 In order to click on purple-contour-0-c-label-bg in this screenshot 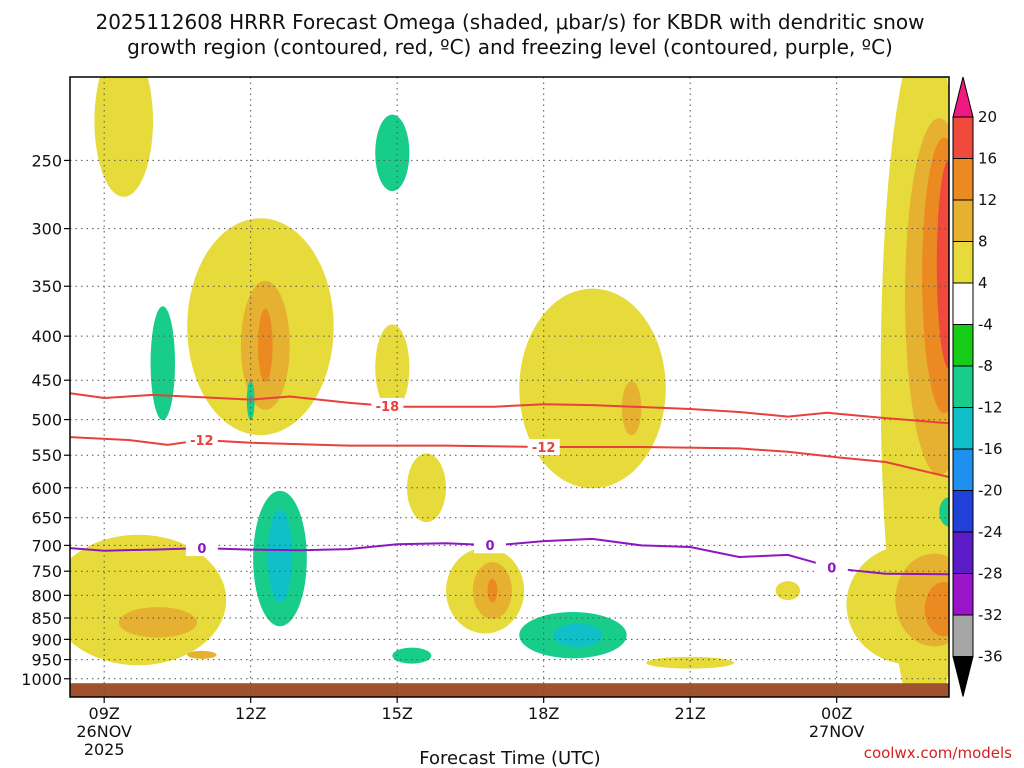, I will do `click(831, 567)`.